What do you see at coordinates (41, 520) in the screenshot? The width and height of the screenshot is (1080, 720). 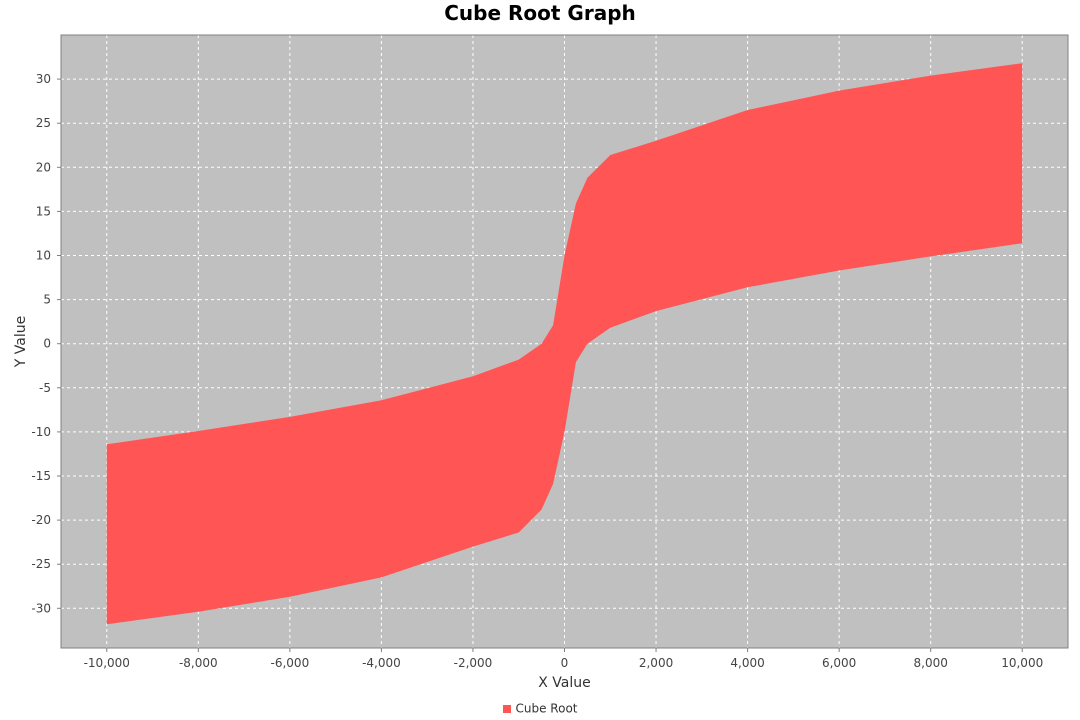 I see `y-tick-label: -20` at bounding box center [41, 520].